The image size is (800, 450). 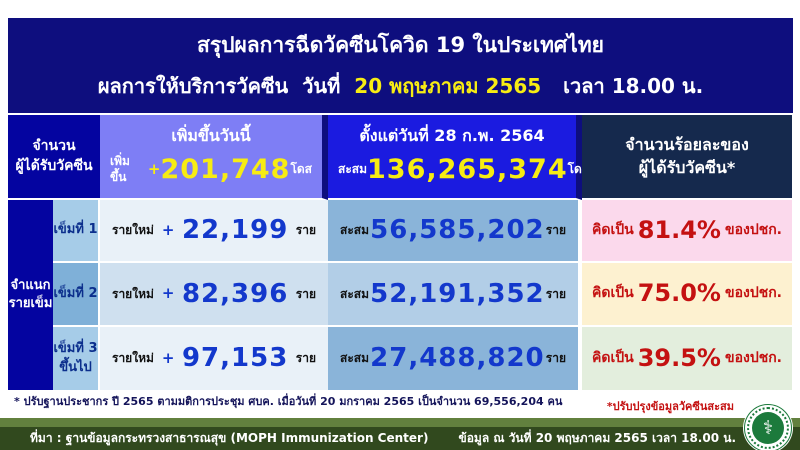 I want to click on dose-1-cumulative-cell: สะสม 56,585,202 ราย, so click(x=455, y=231).